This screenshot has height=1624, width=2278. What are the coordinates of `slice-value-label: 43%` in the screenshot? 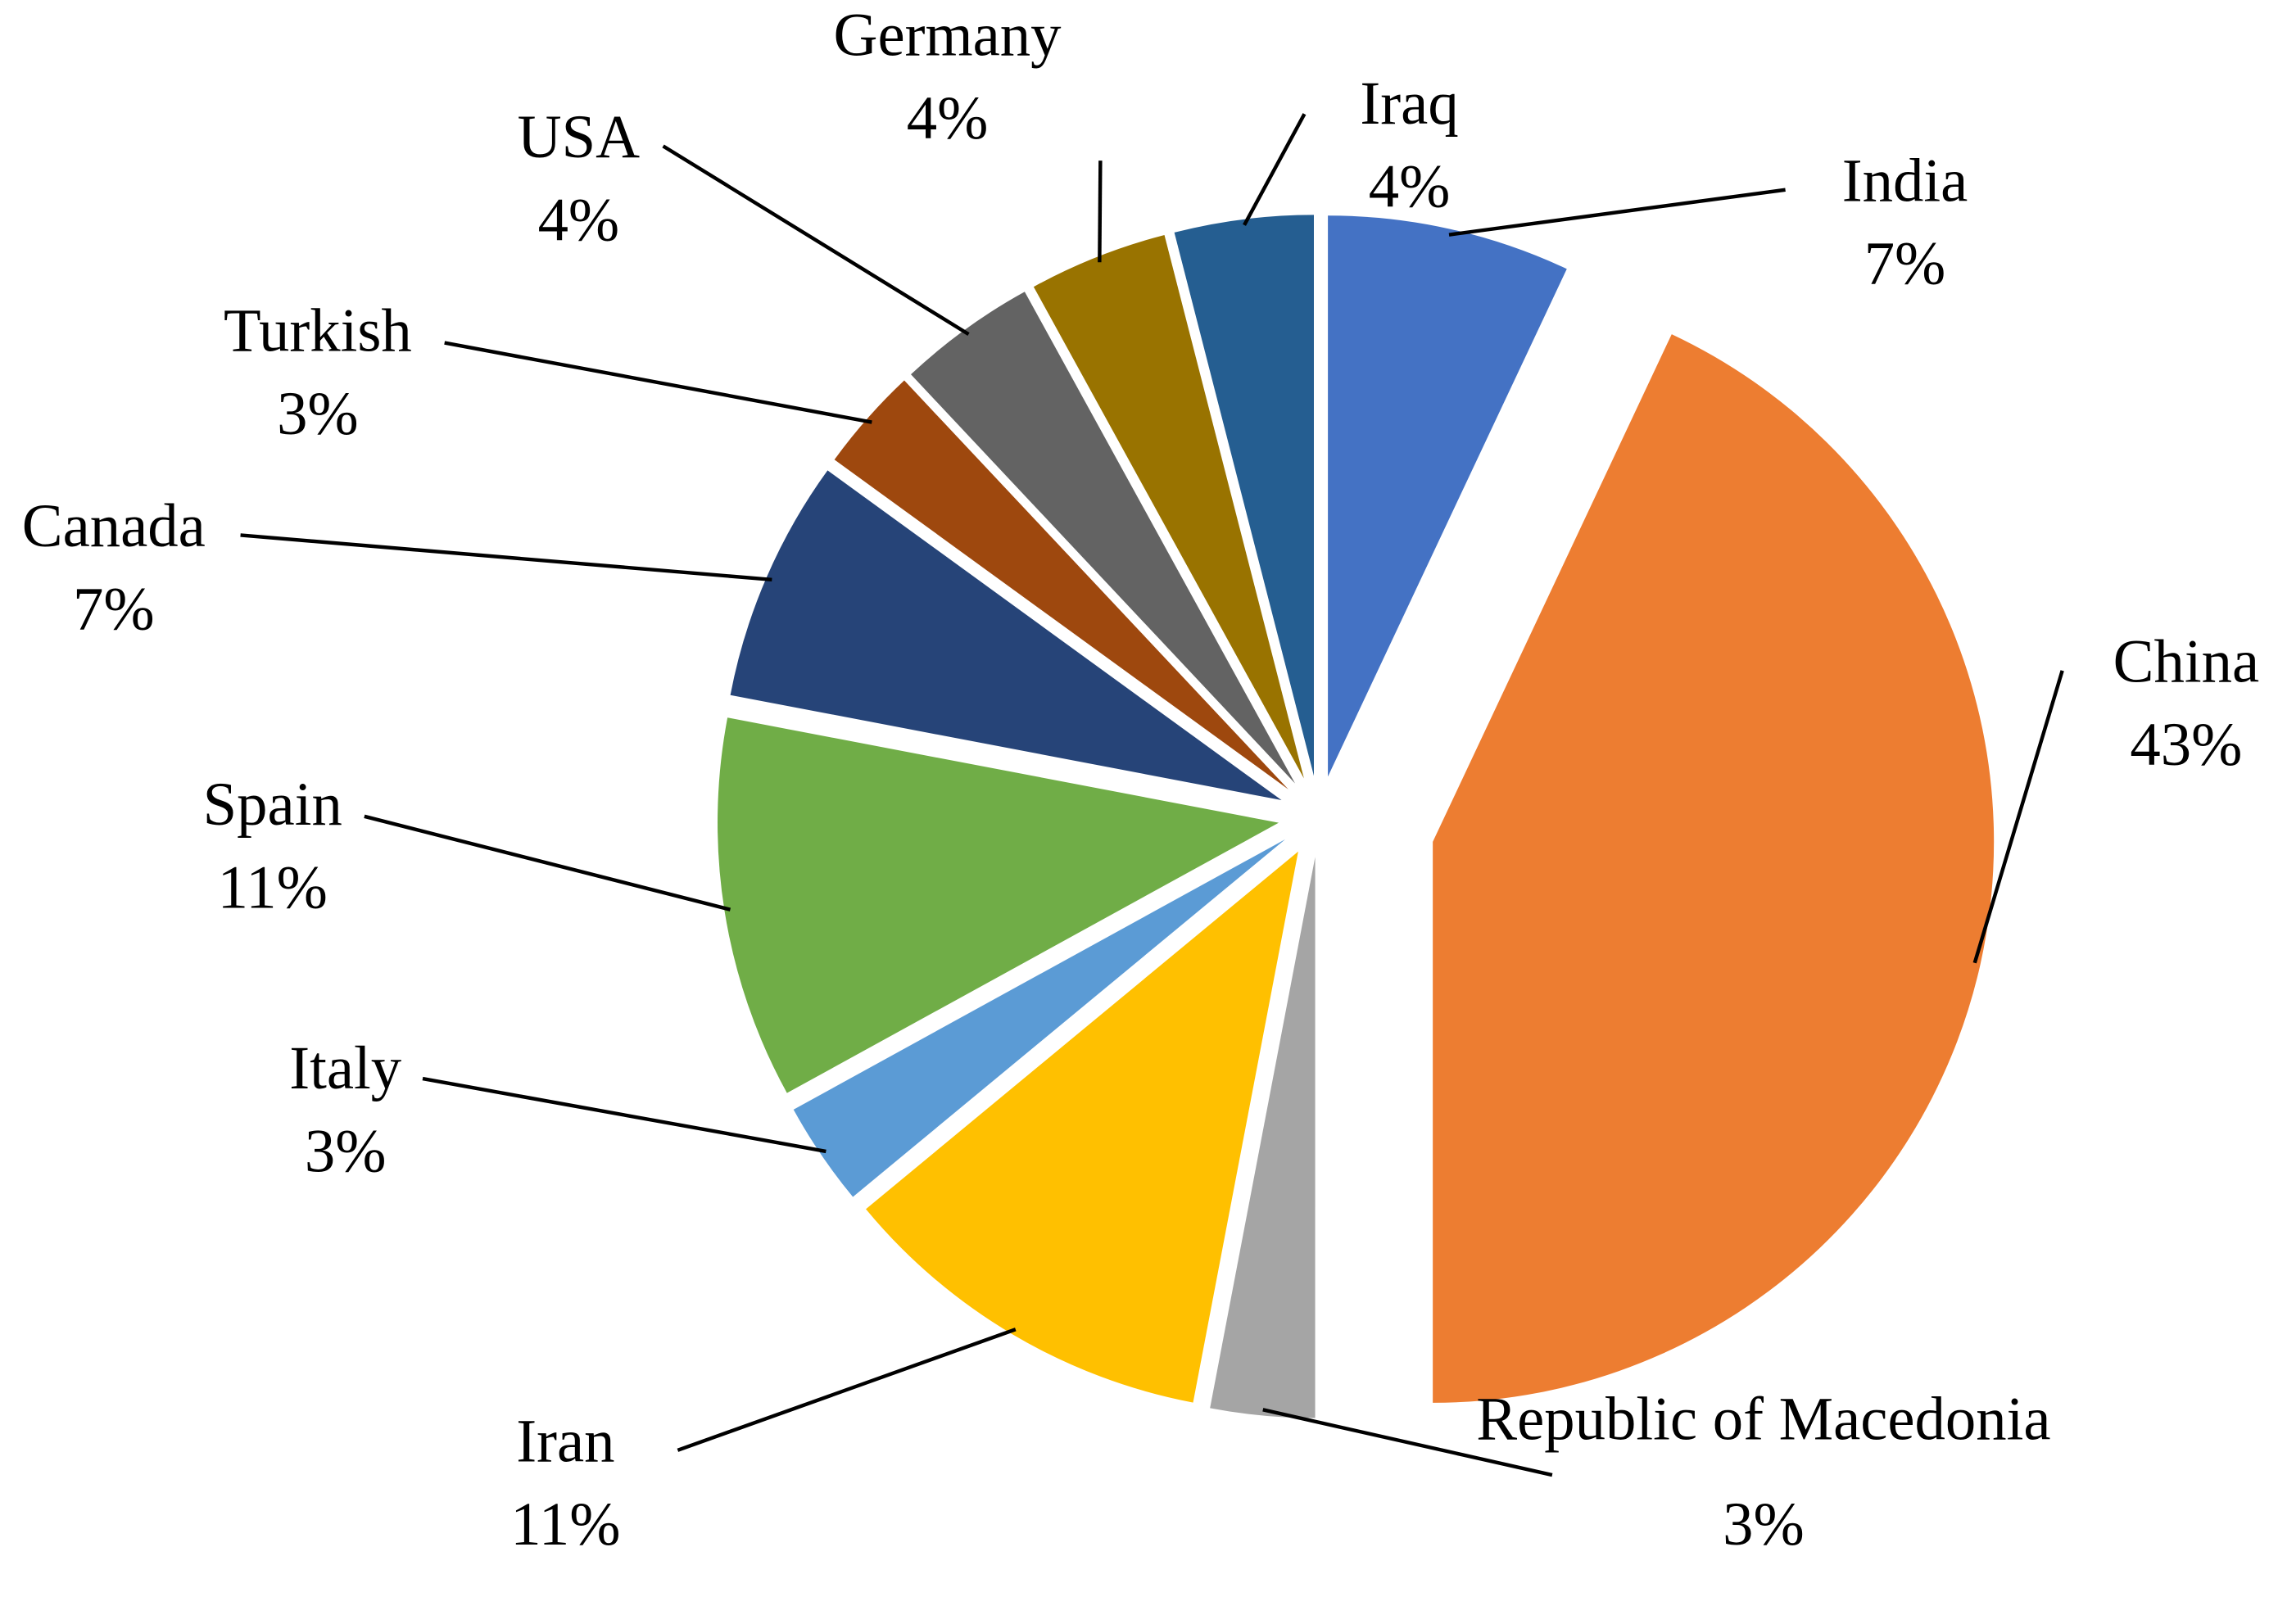 It's located at (2186, 745).